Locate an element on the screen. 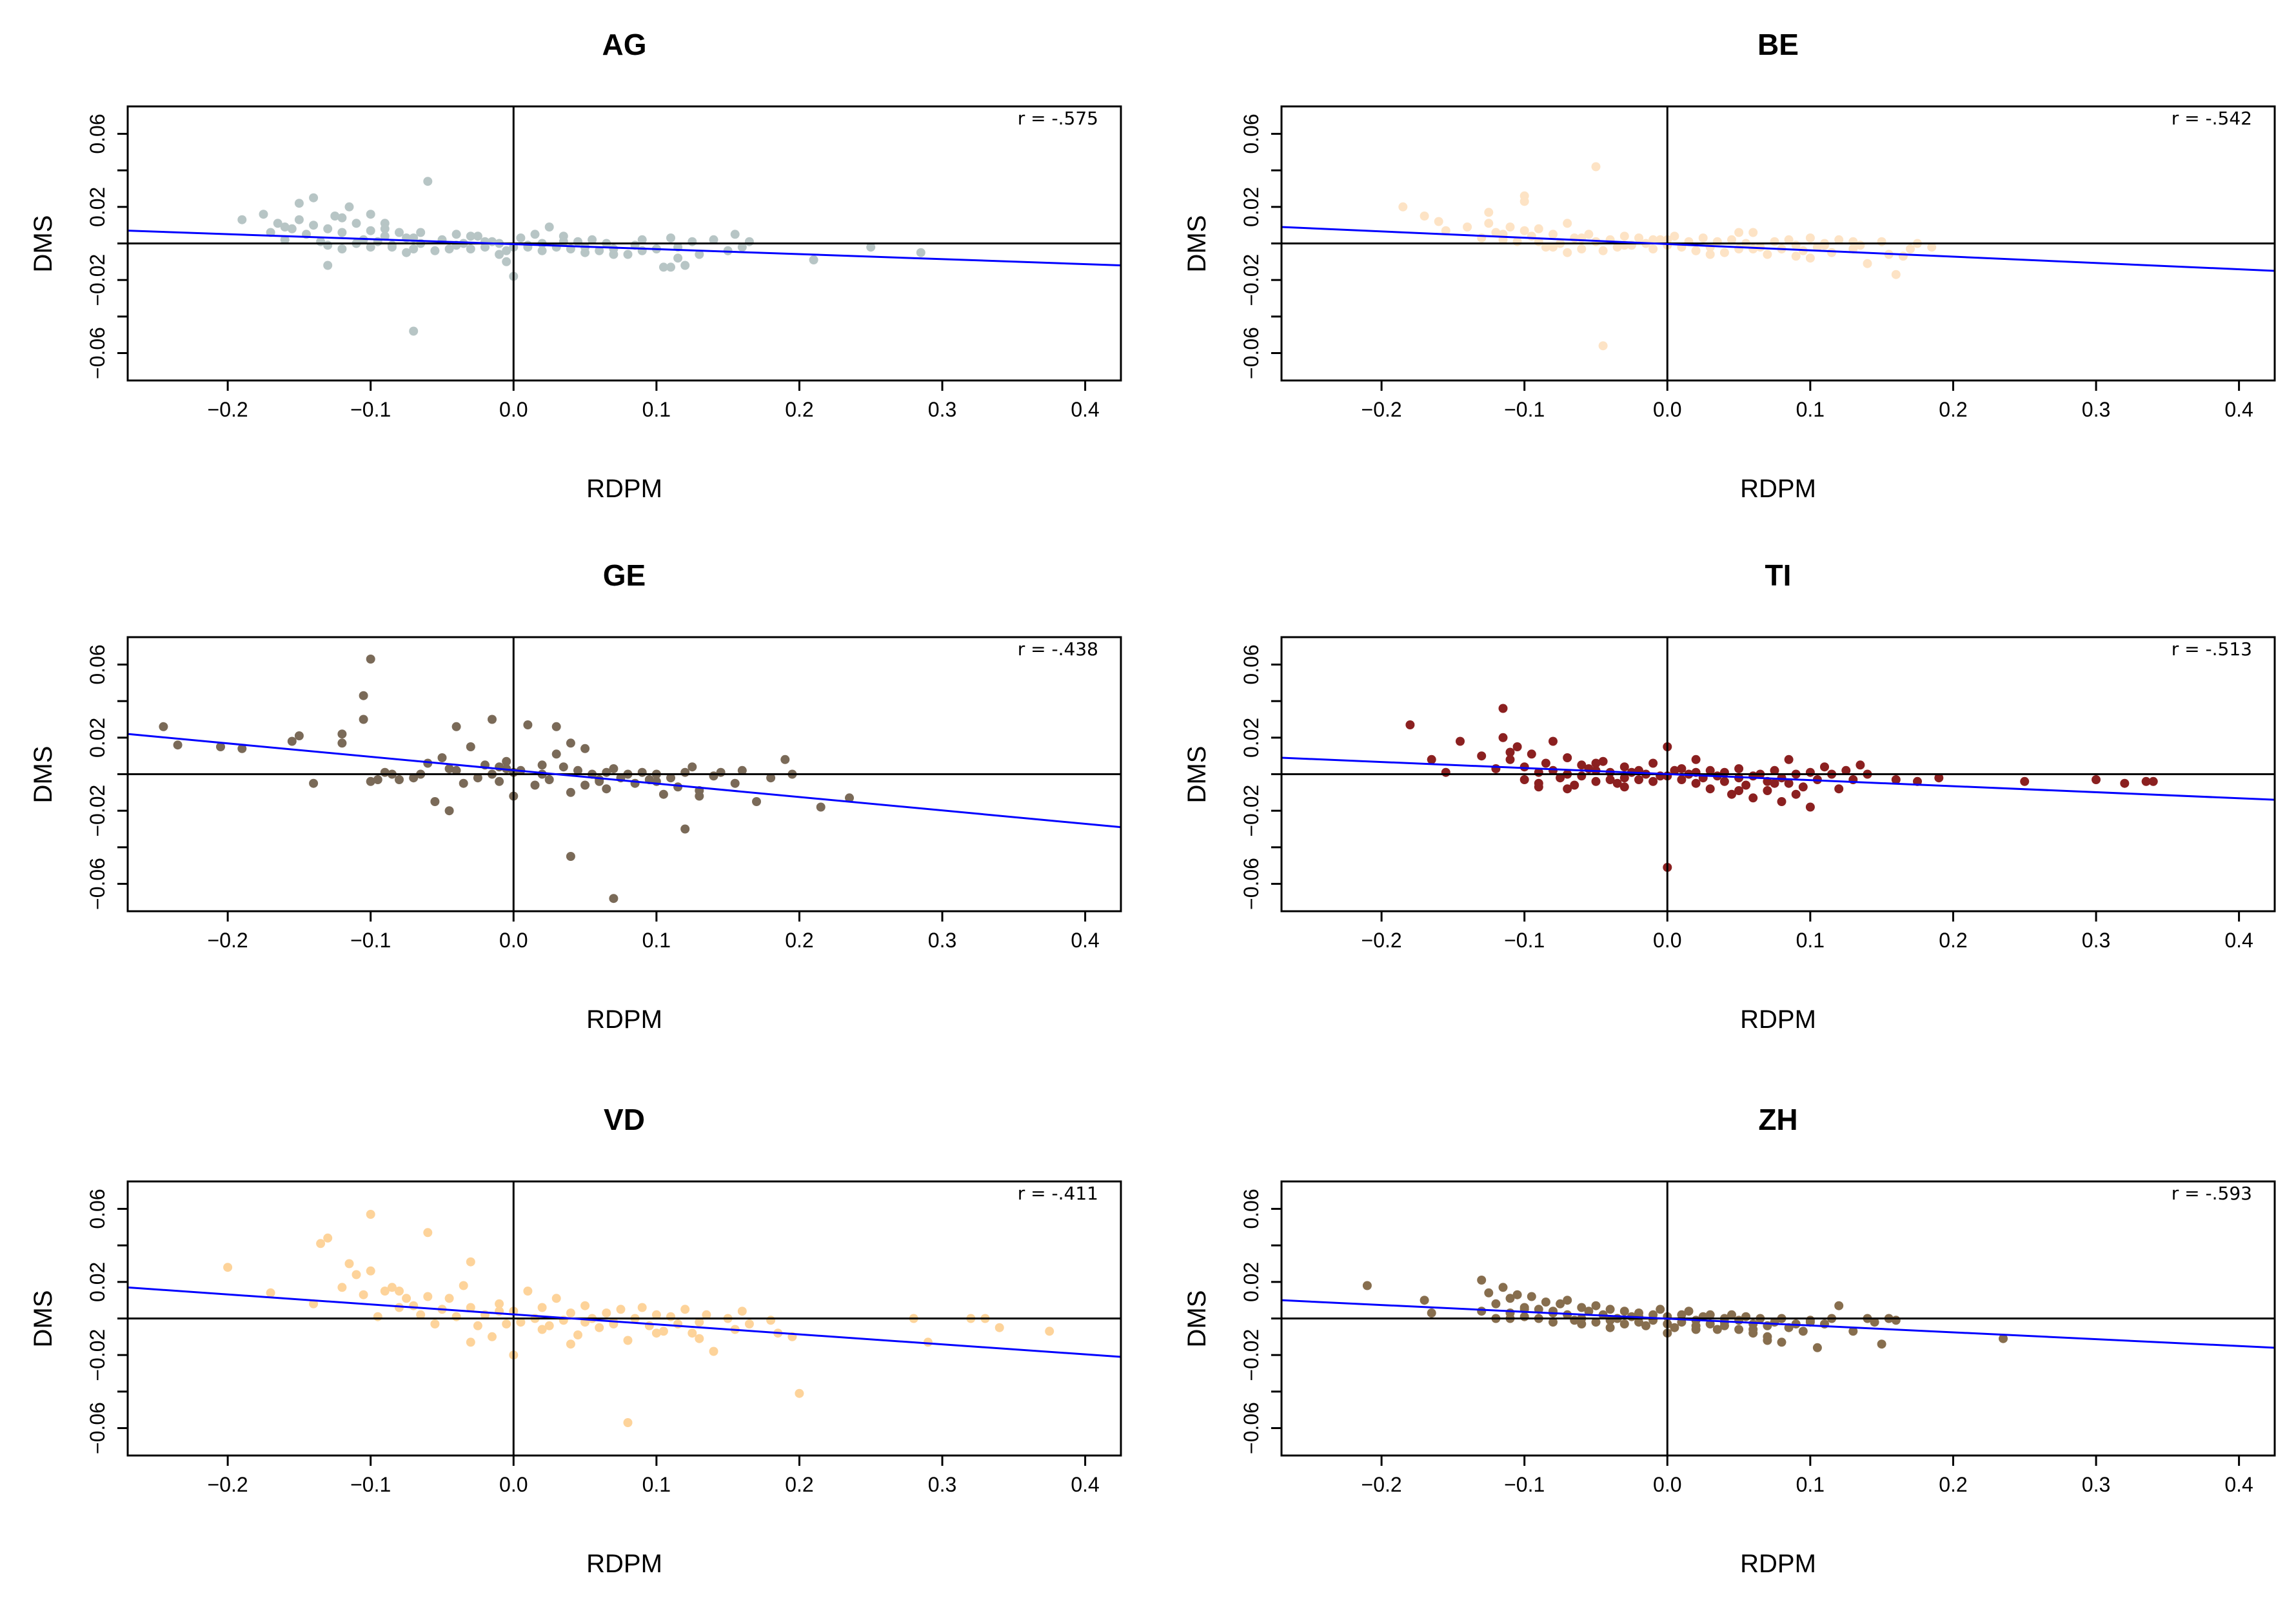 This screenshot has width=2296, height=1609. x-tick-label: 0.1 is located at coordinates (1810, 1484).